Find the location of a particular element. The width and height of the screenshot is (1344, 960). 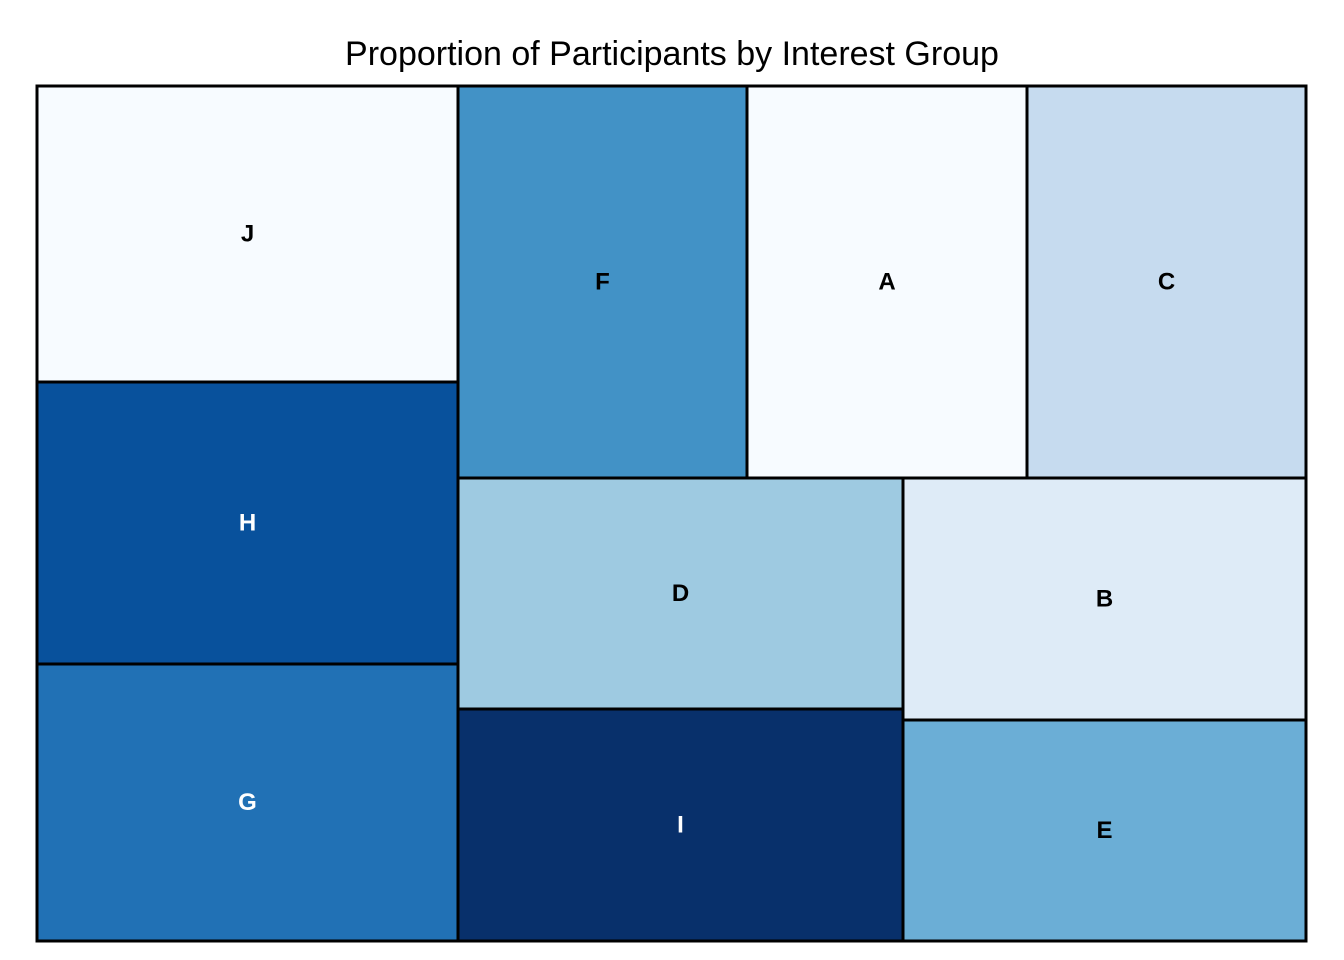

tile-rect-g is located at coordinates (247, 802).